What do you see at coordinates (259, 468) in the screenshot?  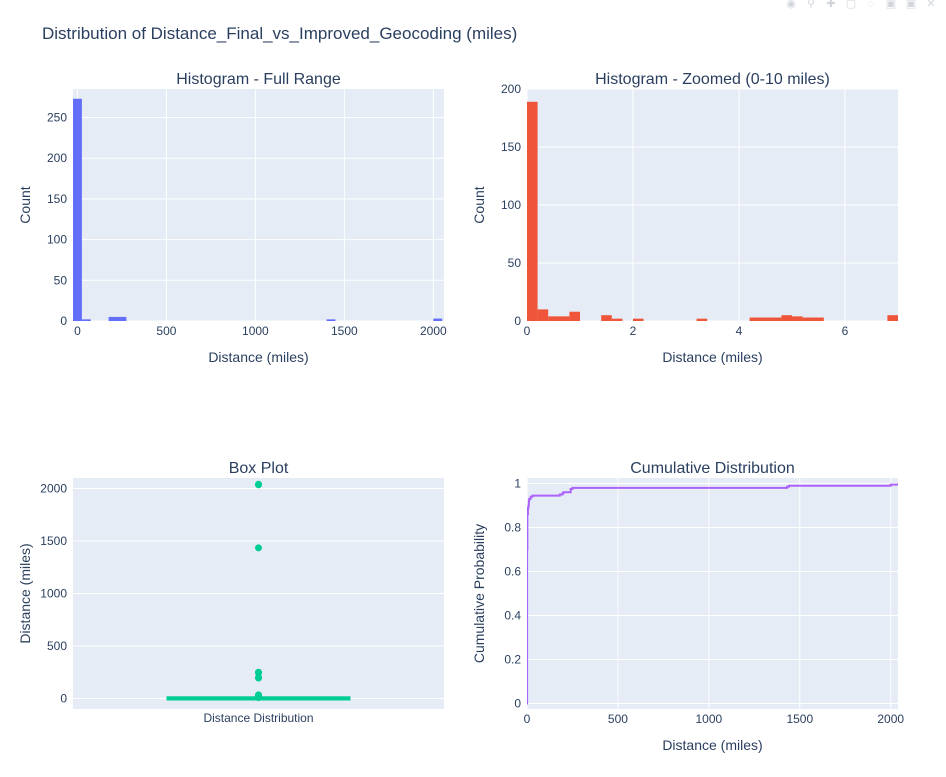 I see `subplot-title: Box Plot` at bounding box center [259, 468].